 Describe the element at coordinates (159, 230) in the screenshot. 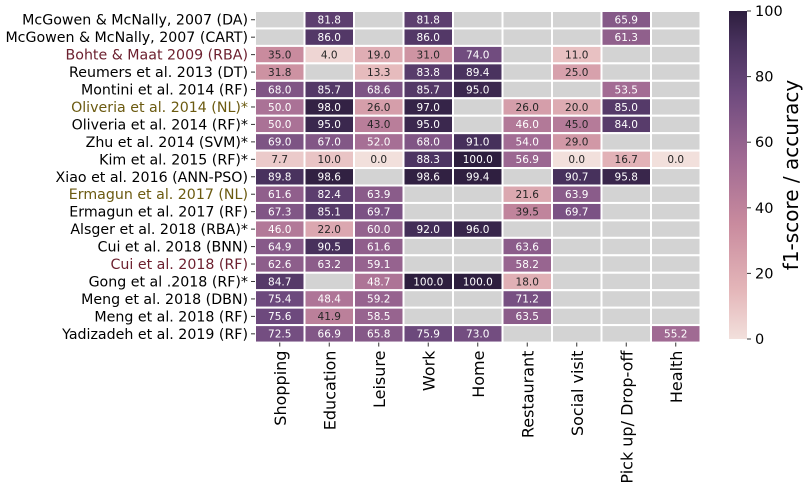

I see `row-label: Alsger et al. 2018 (RBA)*` at that location.